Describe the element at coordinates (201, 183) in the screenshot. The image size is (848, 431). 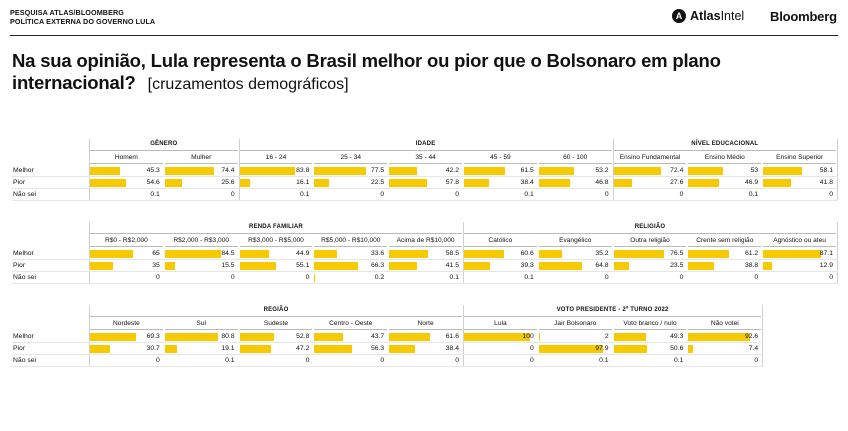
I see `data-cell: 25.6` at that location.